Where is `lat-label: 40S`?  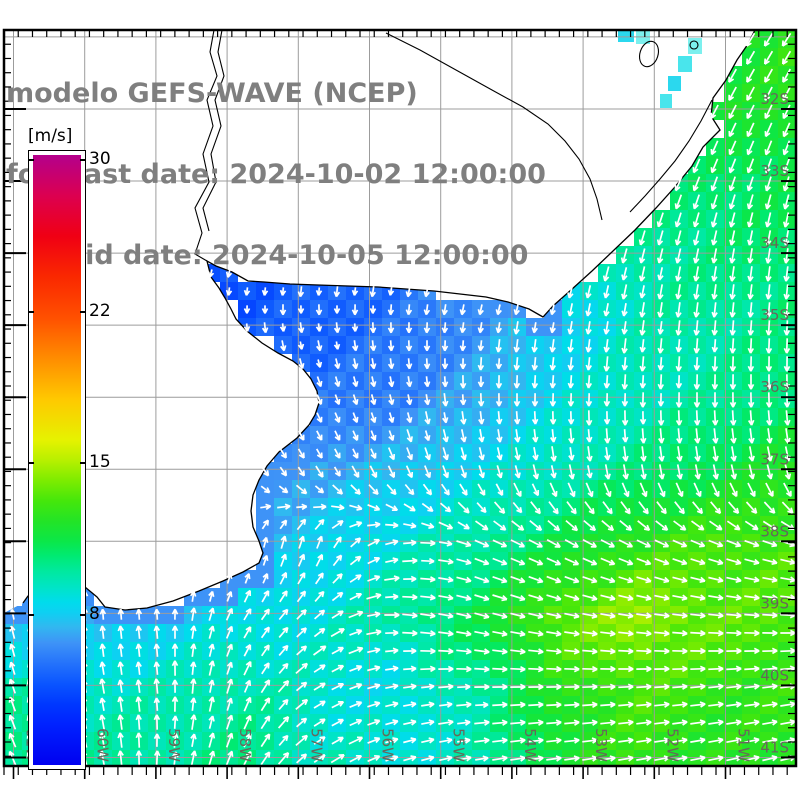
lat-label: 40S is located at coordinates (774, 675).